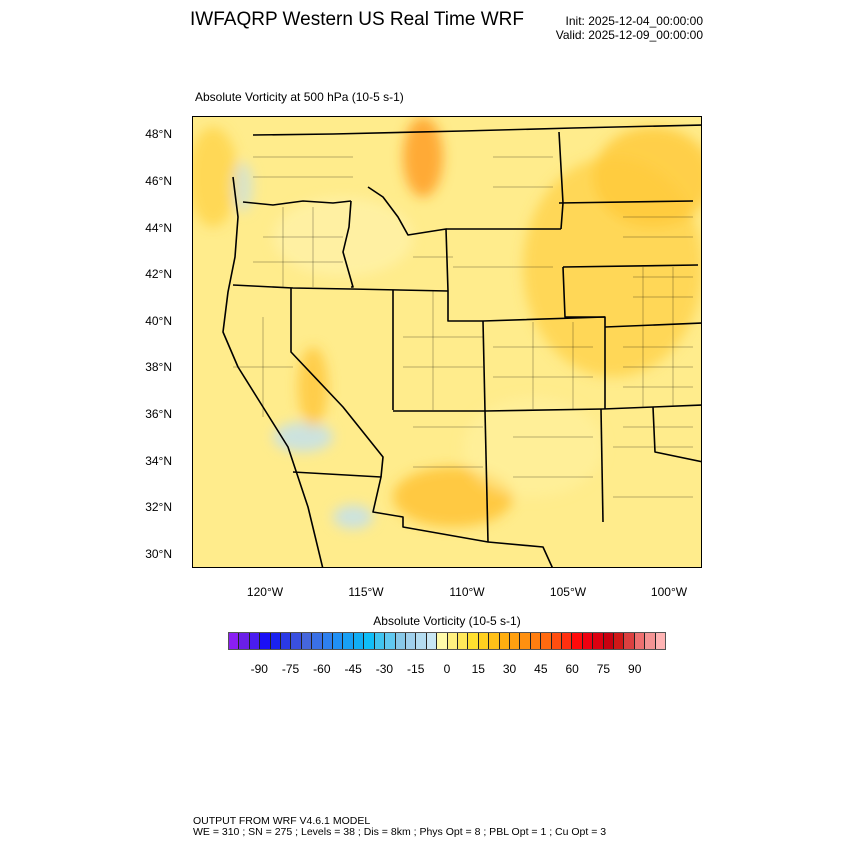 This screenshot has width=850, height=850. What do you see at coordinates (265, 592) in the screenshot?
I see `lon-label: 120°W` at bounding box center [265, 592].